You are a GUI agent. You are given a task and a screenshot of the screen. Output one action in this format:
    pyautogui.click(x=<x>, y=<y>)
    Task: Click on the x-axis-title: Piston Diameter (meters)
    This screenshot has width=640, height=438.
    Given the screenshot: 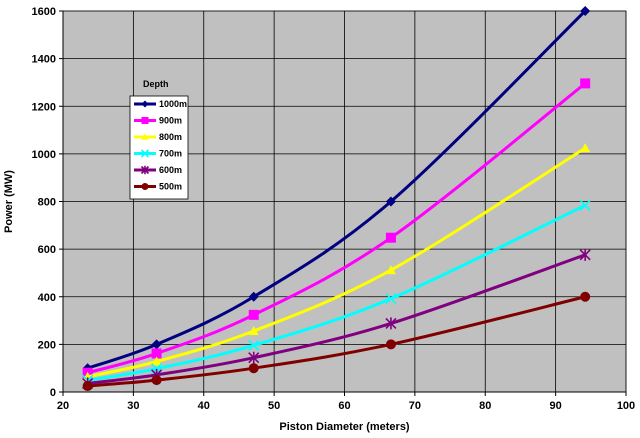 What is the action you would take?
    pyautogui.click(x=344, y=427)
    